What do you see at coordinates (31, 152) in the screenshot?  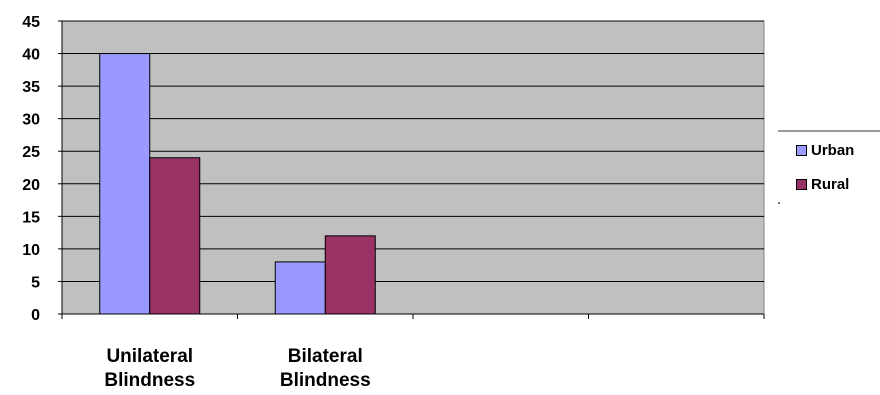 I see `y-tick-label: 25` at bounding box center [31, 152].